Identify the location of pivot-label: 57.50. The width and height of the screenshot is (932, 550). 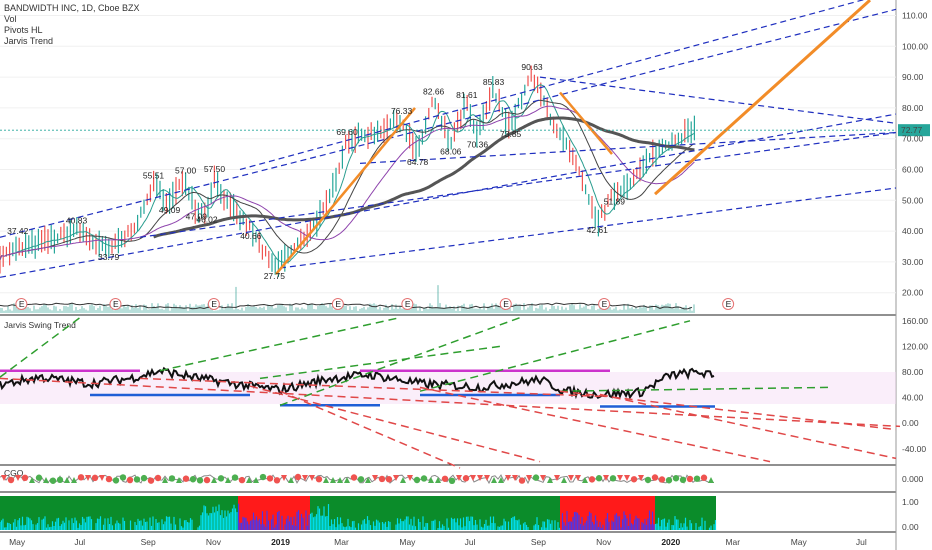
(215, 169).